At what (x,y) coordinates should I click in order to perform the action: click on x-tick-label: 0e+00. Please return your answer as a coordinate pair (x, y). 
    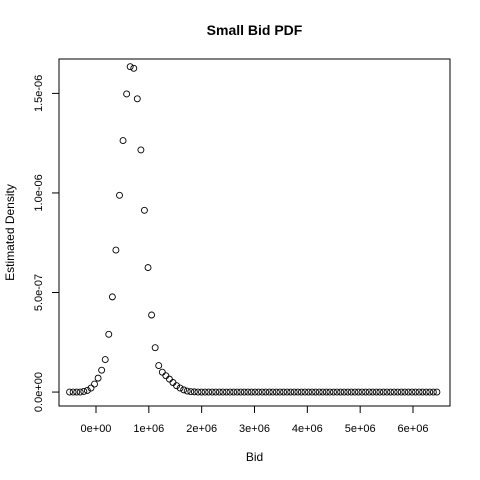
    Looking at the image, I should click on (96, 429).